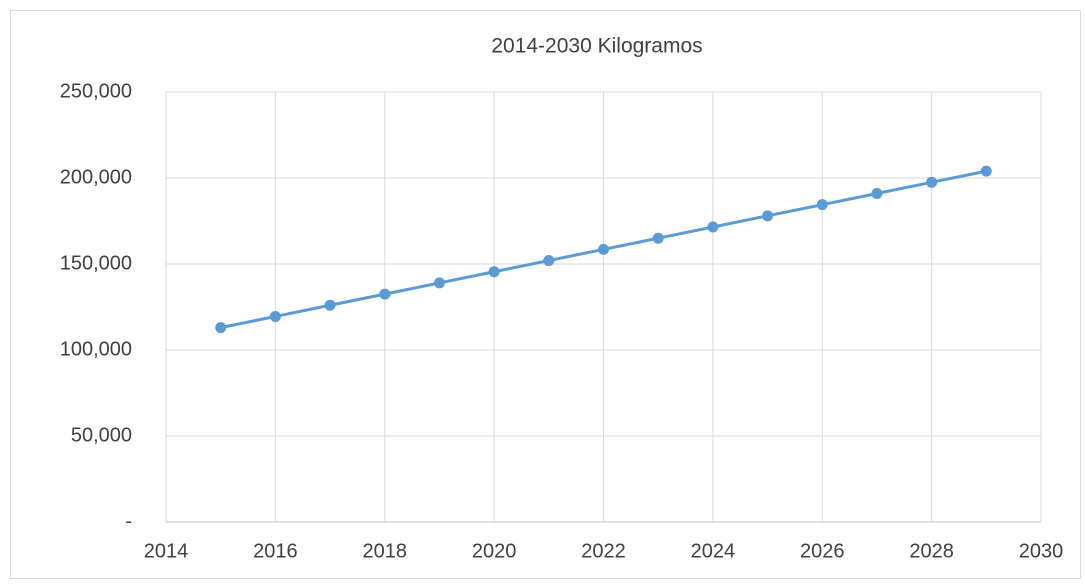 This screenshot has height=587, width=1085. Describe the element at coordinates (96, 177) in the screenshot. I see `y-tick-label: 200,000` at that location.